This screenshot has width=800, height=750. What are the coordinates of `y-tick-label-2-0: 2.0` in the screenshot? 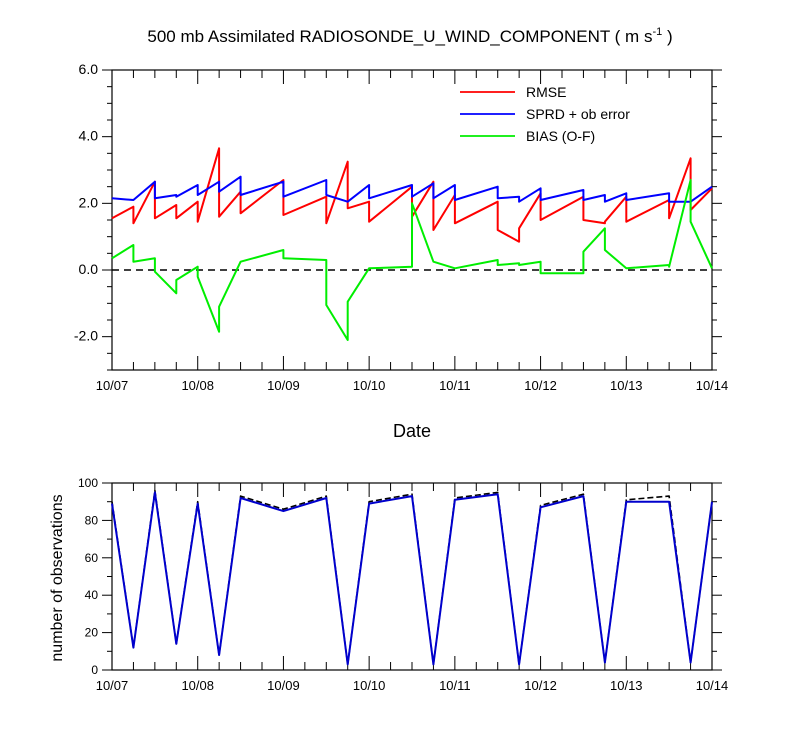 It's located at (89, 202).